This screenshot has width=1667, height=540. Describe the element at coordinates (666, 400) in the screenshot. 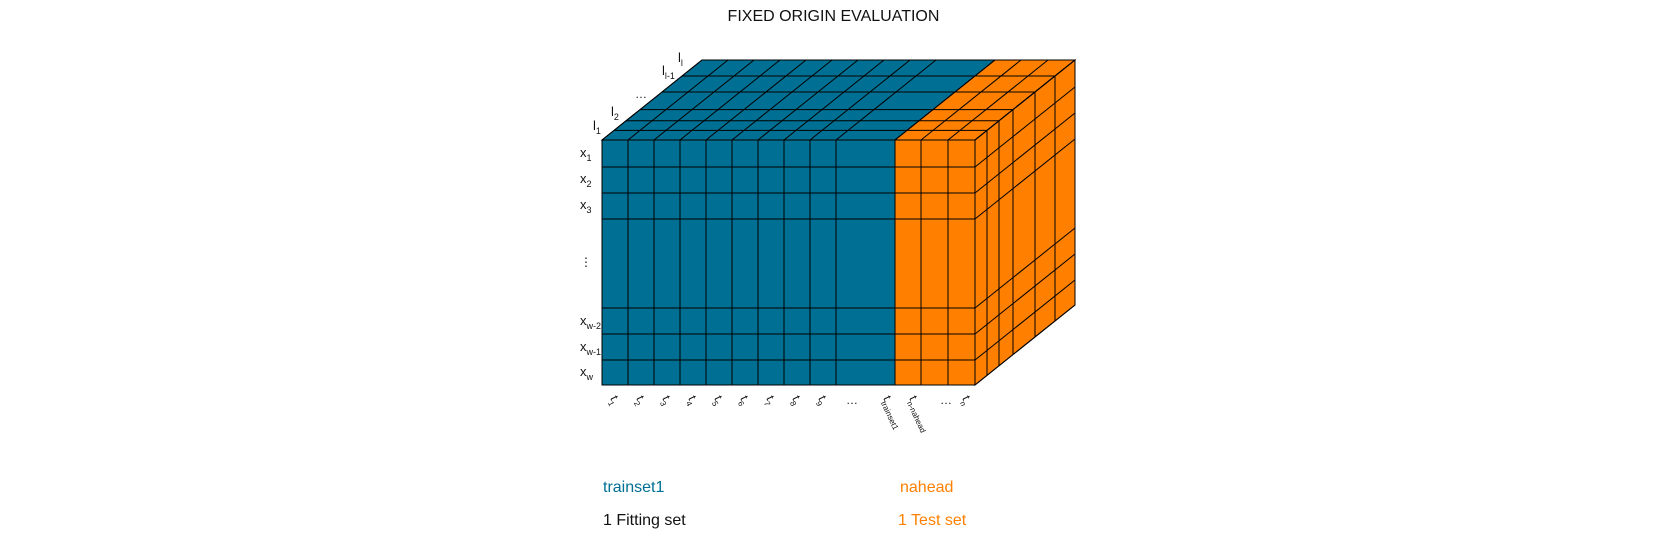

I see `column-label: t3` at that location.